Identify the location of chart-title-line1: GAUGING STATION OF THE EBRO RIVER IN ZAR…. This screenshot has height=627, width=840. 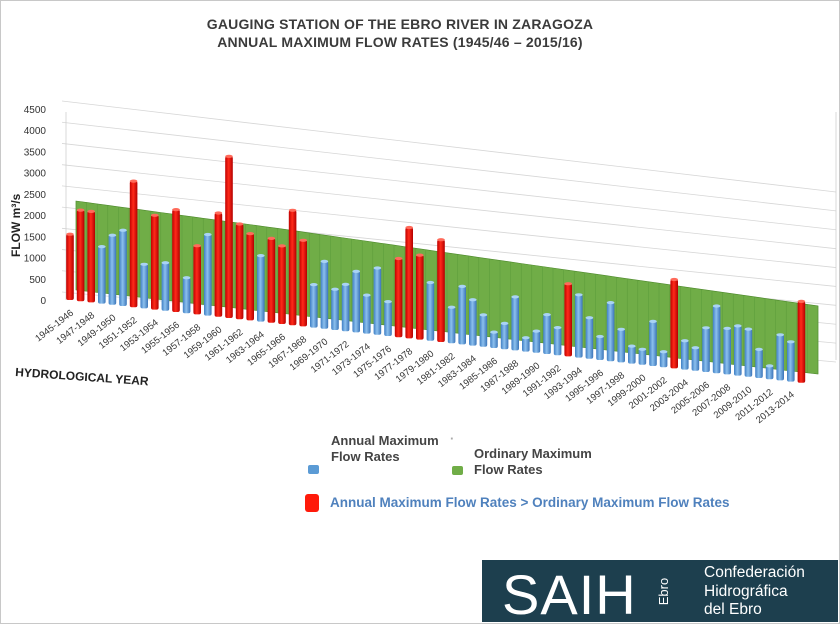
(400, 24).